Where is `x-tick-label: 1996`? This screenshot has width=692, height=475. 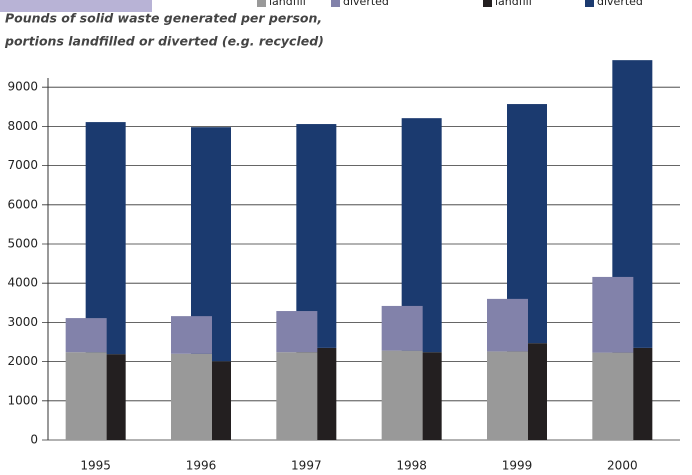
x-tick-label: 1996 is located at coordinates (201, 466).